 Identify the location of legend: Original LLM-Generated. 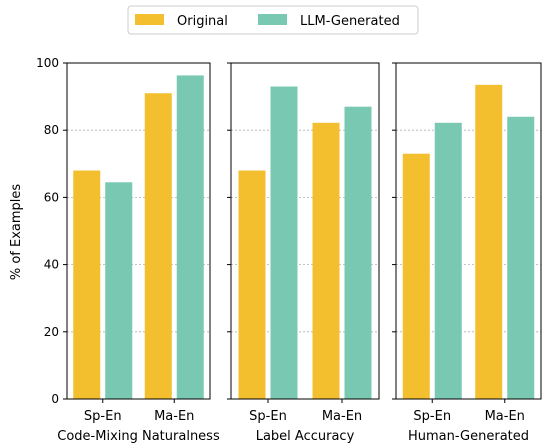
(273, 20).